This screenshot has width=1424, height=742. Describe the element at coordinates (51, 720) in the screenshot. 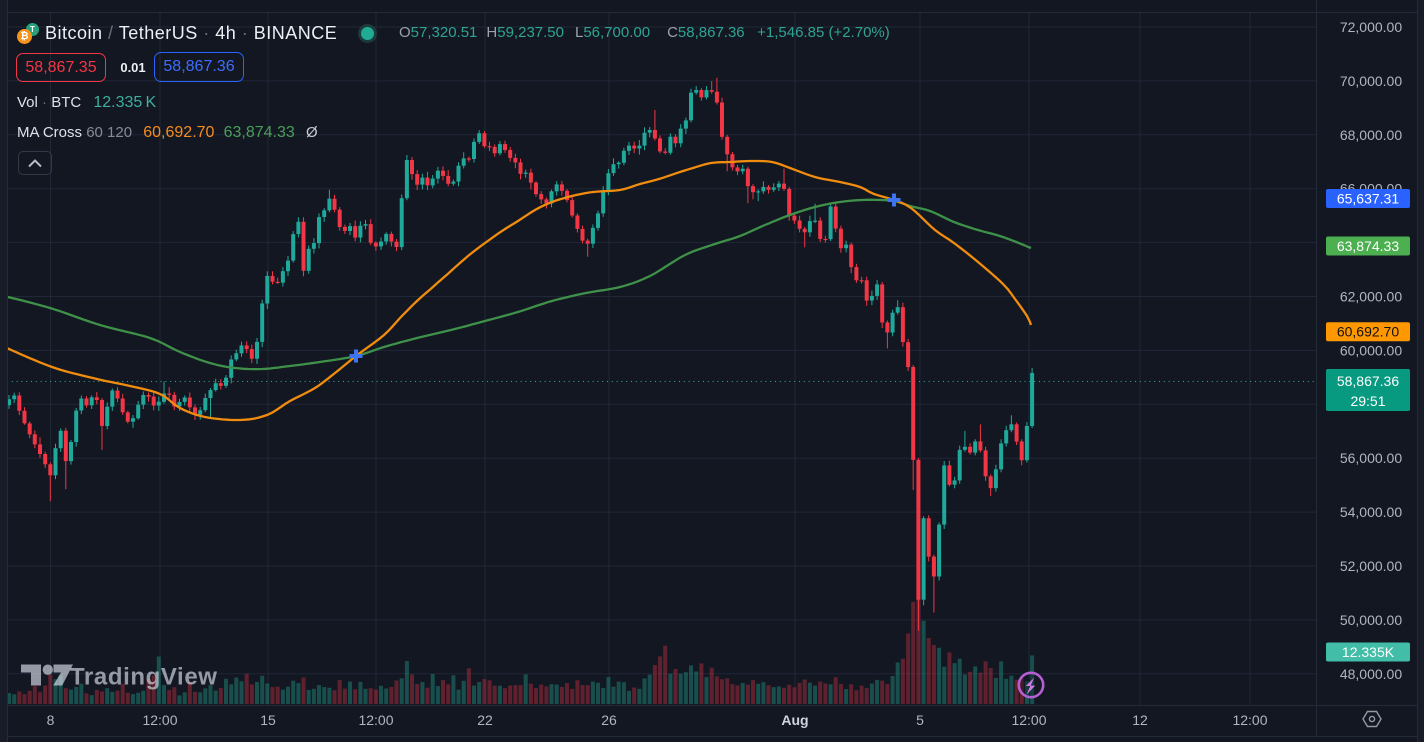

I see `svg-text: 8` at that location.